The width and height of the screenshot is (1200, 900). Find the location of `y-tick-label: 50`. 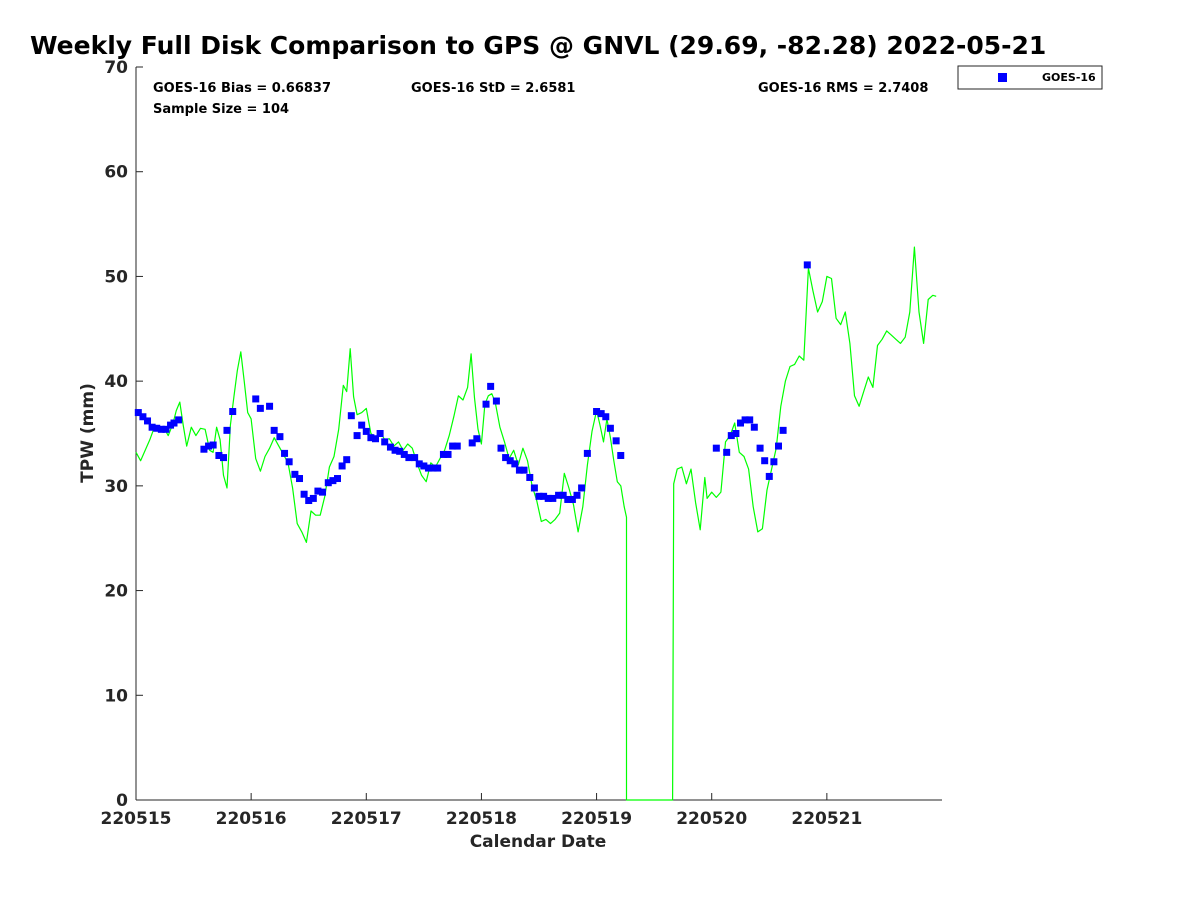

y-tick-label: 50 is located at coordinates (116, 277).